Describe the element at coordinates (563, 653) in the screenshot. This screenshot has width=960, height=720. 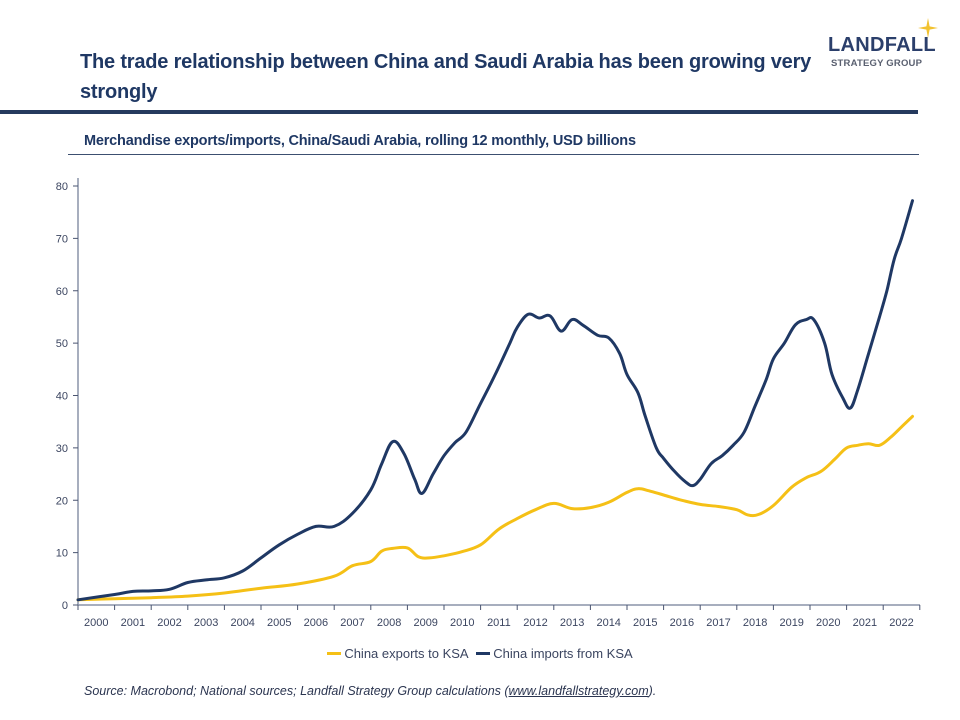
I see `legend-label-imports: China imports from KSA` at that location.